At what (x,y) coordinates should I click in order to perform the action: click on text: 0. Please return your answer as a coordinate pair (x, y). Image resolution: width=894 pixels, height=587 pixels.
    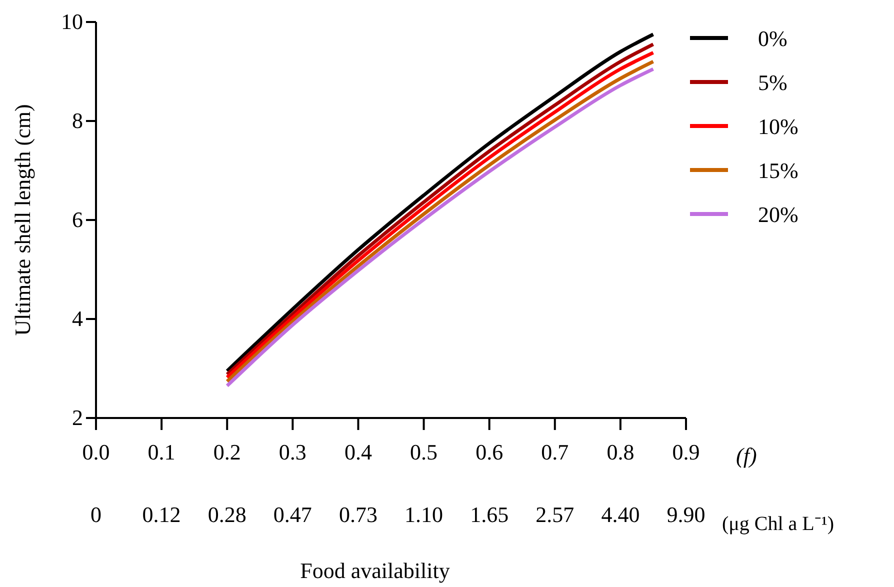
    Looking at the image, I should click on (96, 514).